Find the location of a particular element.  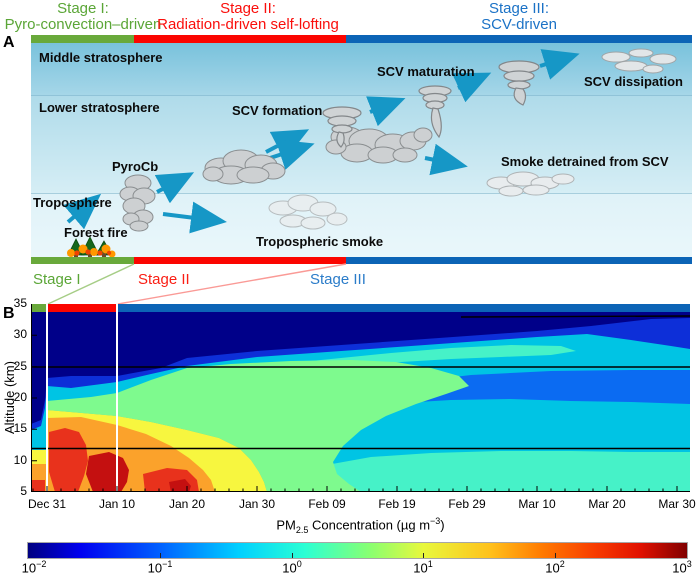

ytick-25: 25 is located at coordinates (20, 366).